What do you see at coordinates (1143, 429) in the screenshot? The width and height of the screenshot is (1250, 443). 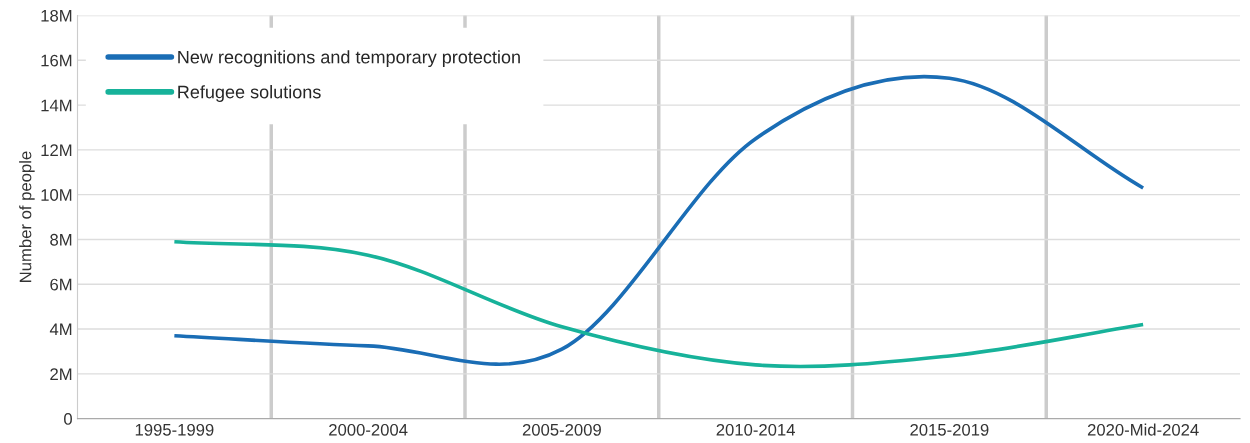 I see `x-tick-label: 2020-Mid-2024` at bounding box center [1143, 429].